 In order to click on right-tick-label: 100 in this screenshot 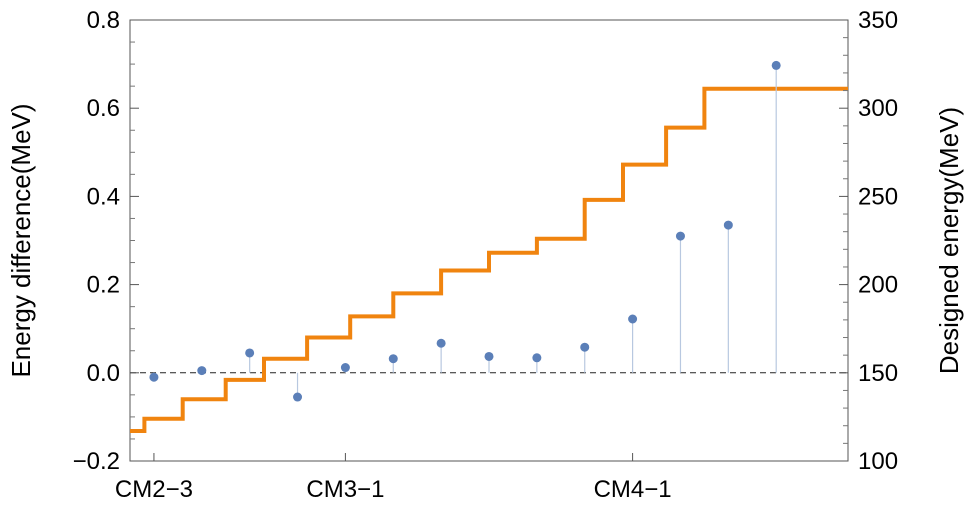, I will do `click(878, 461)`.